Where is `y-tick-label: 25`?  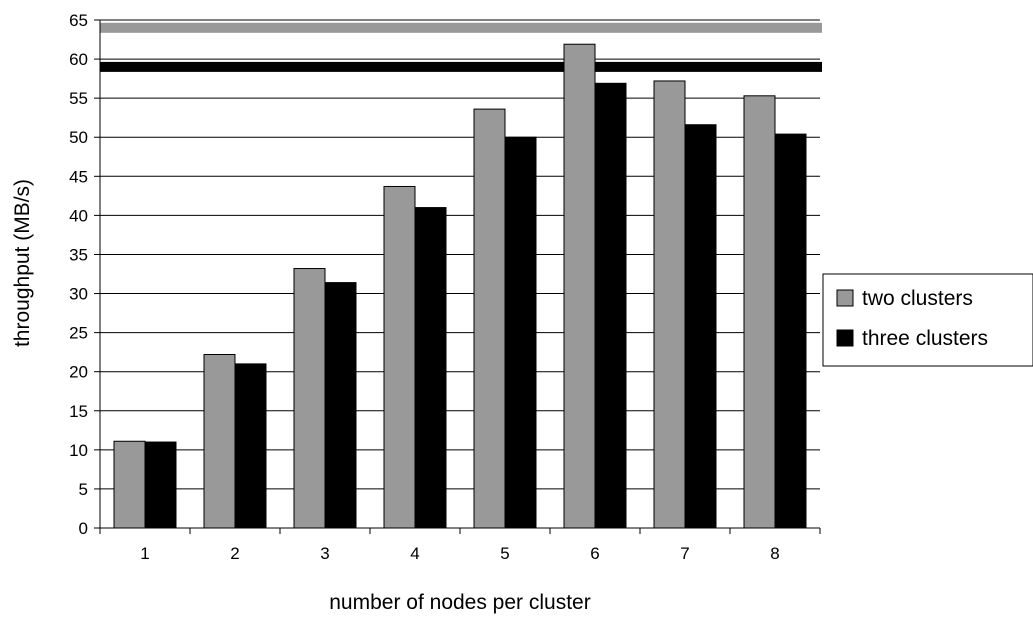
y-tick-label: 25 is located at coordinates (78, 333).